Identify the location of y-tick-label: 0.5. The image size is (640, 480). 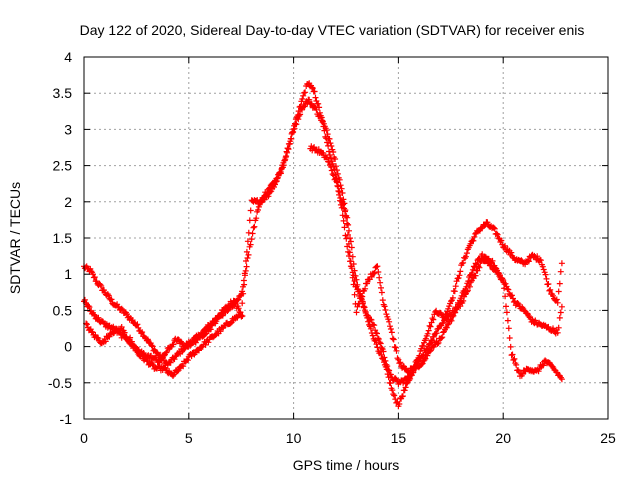
(63, 310).